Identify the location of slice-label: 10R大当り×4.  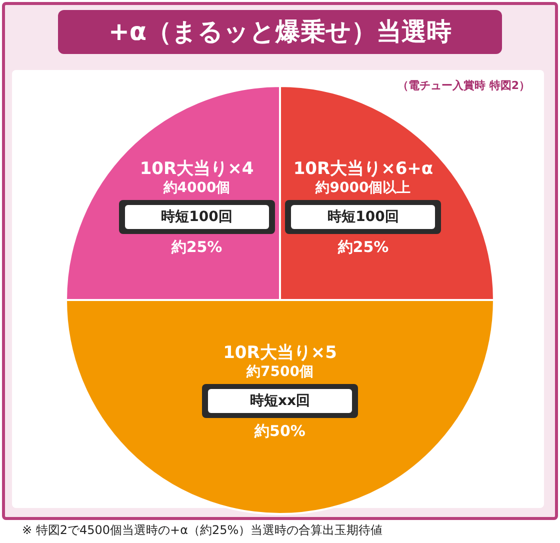
(196, 168).